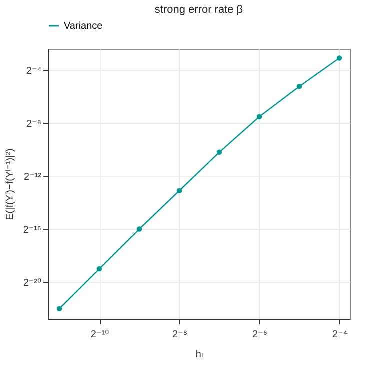 The height and width of the screenshot is (382, 382). What do you see at coordinates (32, 283) in the screenshot?
I see `y-tick-label: 2⁻²⁰` at bounding box center [32, 283].